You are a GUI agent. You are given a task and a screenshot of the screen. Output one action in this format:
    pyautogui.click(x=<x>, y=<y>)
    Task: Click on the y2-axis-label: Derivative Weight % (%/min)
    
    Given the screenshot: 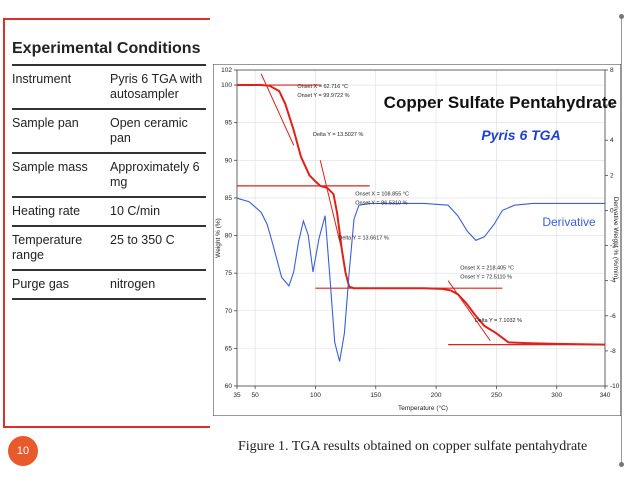 What is the action you would take?
    pyautogui.click(x=615, y=238)
    